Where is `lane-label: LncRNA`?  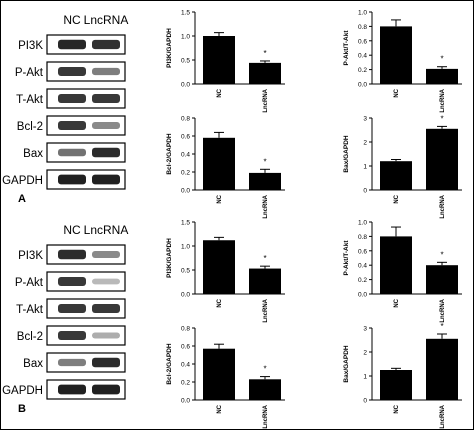 lane-label: LncRNA is located at coordinates (106, 20).